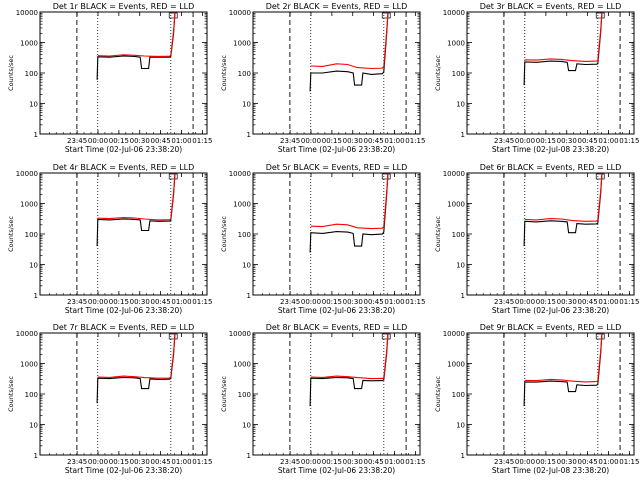 The width and height of the screenshot is (640, 480). I want to click on panel-title: Det 9r BLACK = Events, RED = LLD, so click(551, 327).